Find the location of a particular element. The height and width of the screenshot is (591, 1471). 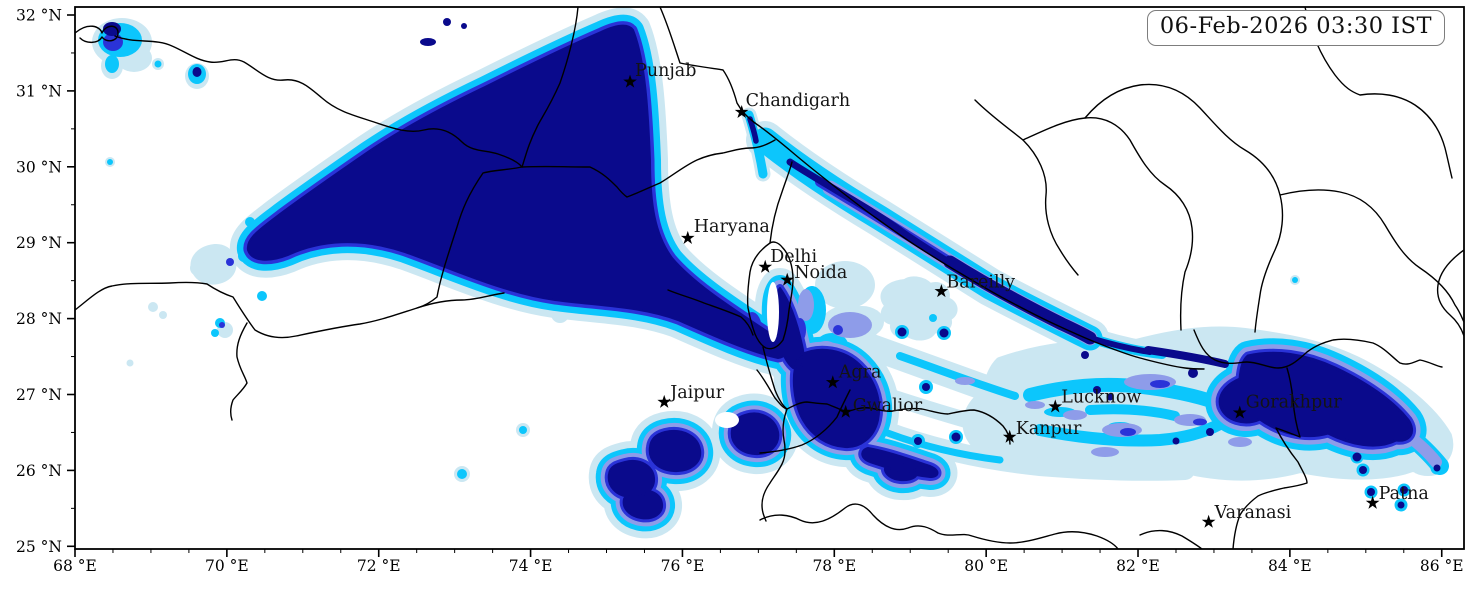

city-kanpur: Kanpur is located at coordinates (1042, 431).